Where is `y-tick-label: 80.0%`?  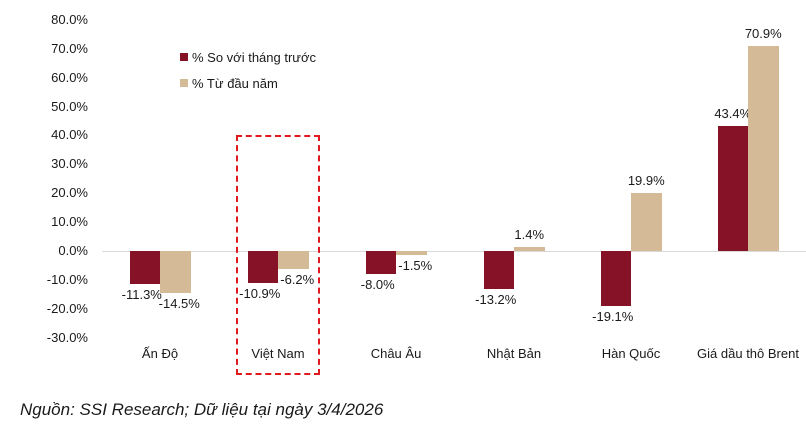
y-tick-label: 80.0% is located at coordinates (69, 19).